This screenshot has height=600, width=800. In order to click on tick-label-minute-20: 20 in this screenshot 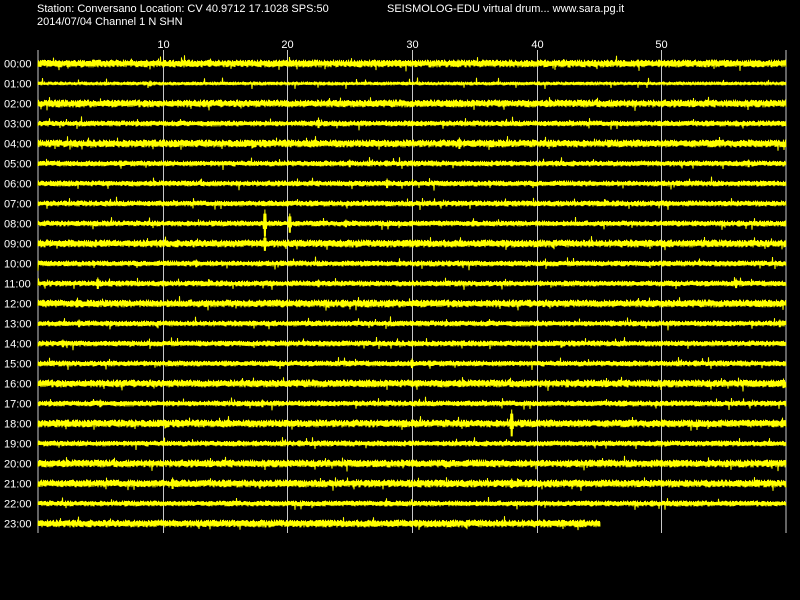, I will do `click(287, 45)`.